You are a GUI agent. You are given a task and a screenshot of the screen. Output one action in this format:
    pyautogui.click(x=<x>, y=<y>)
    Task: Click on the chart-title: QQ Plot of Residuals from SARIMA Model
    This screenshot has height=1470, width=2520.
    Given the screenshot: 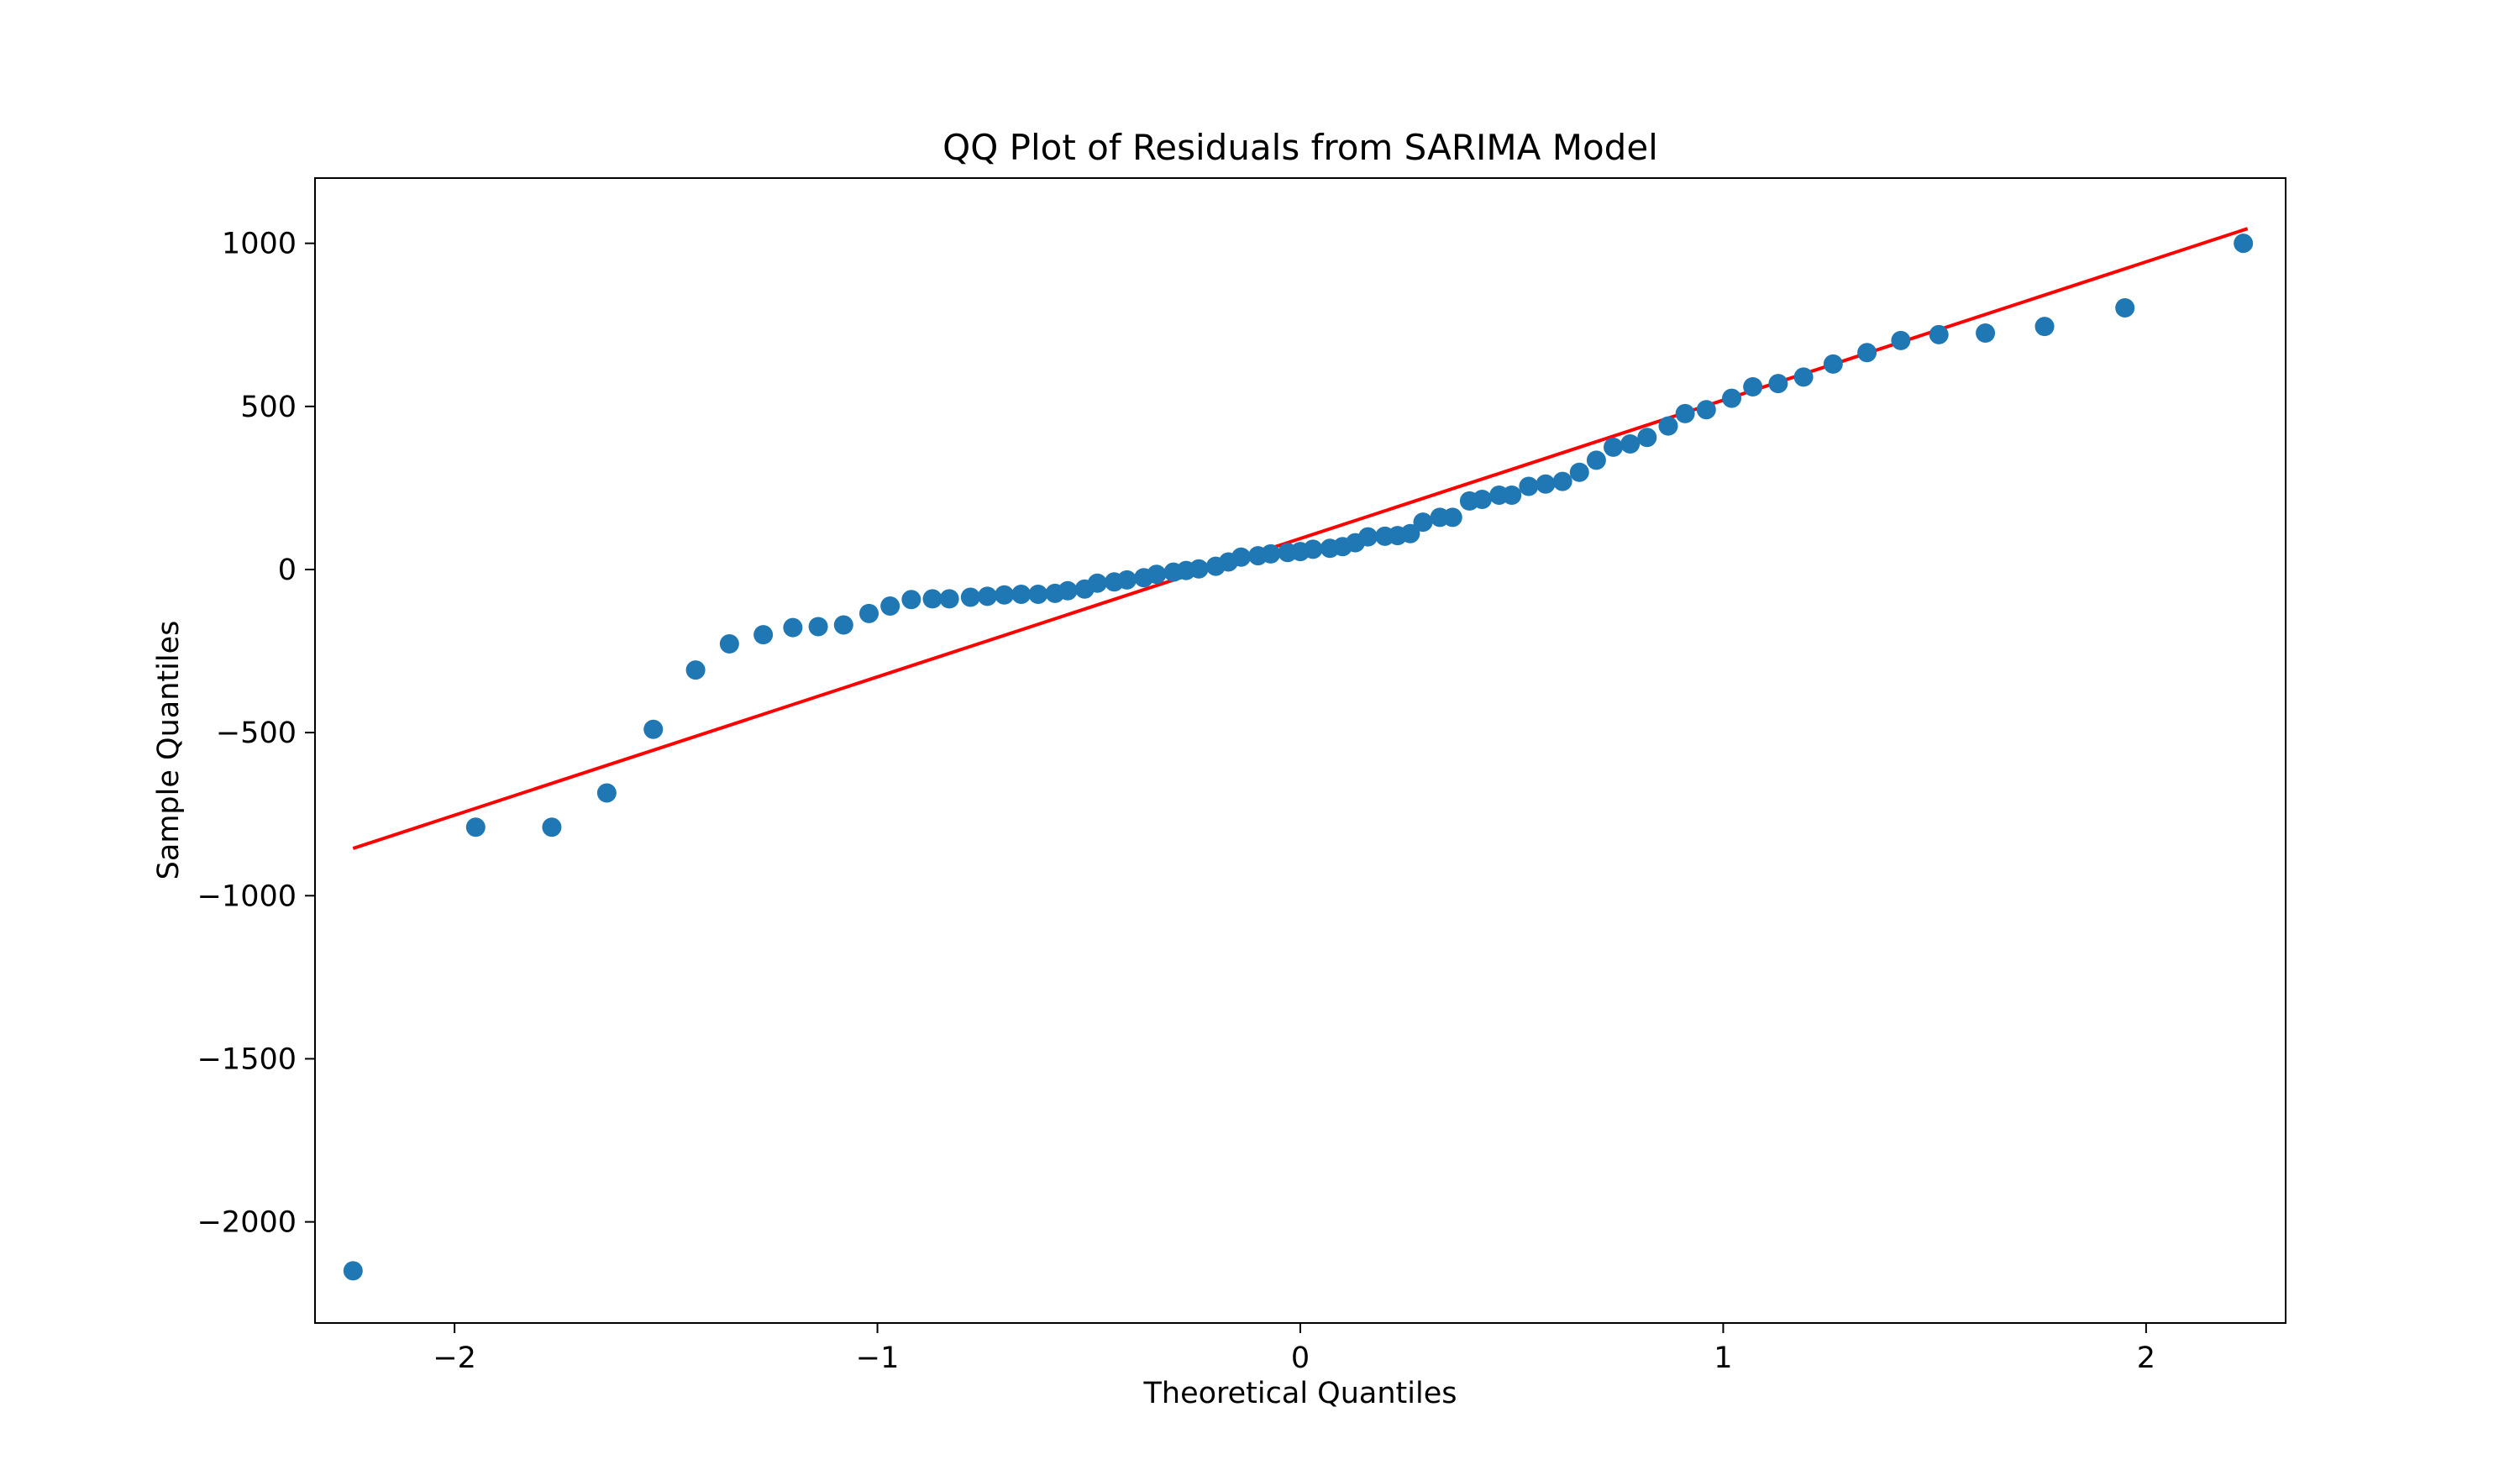 What is the action you would take?
    pyautogui.click(x=1300, y=147)
    